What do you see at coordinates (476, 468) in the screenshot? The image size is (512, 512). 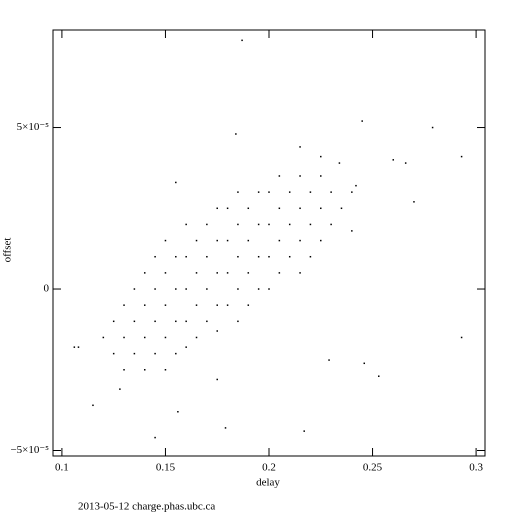 I see `x-tick-label: 0.3` at bounding box center [476, 468].